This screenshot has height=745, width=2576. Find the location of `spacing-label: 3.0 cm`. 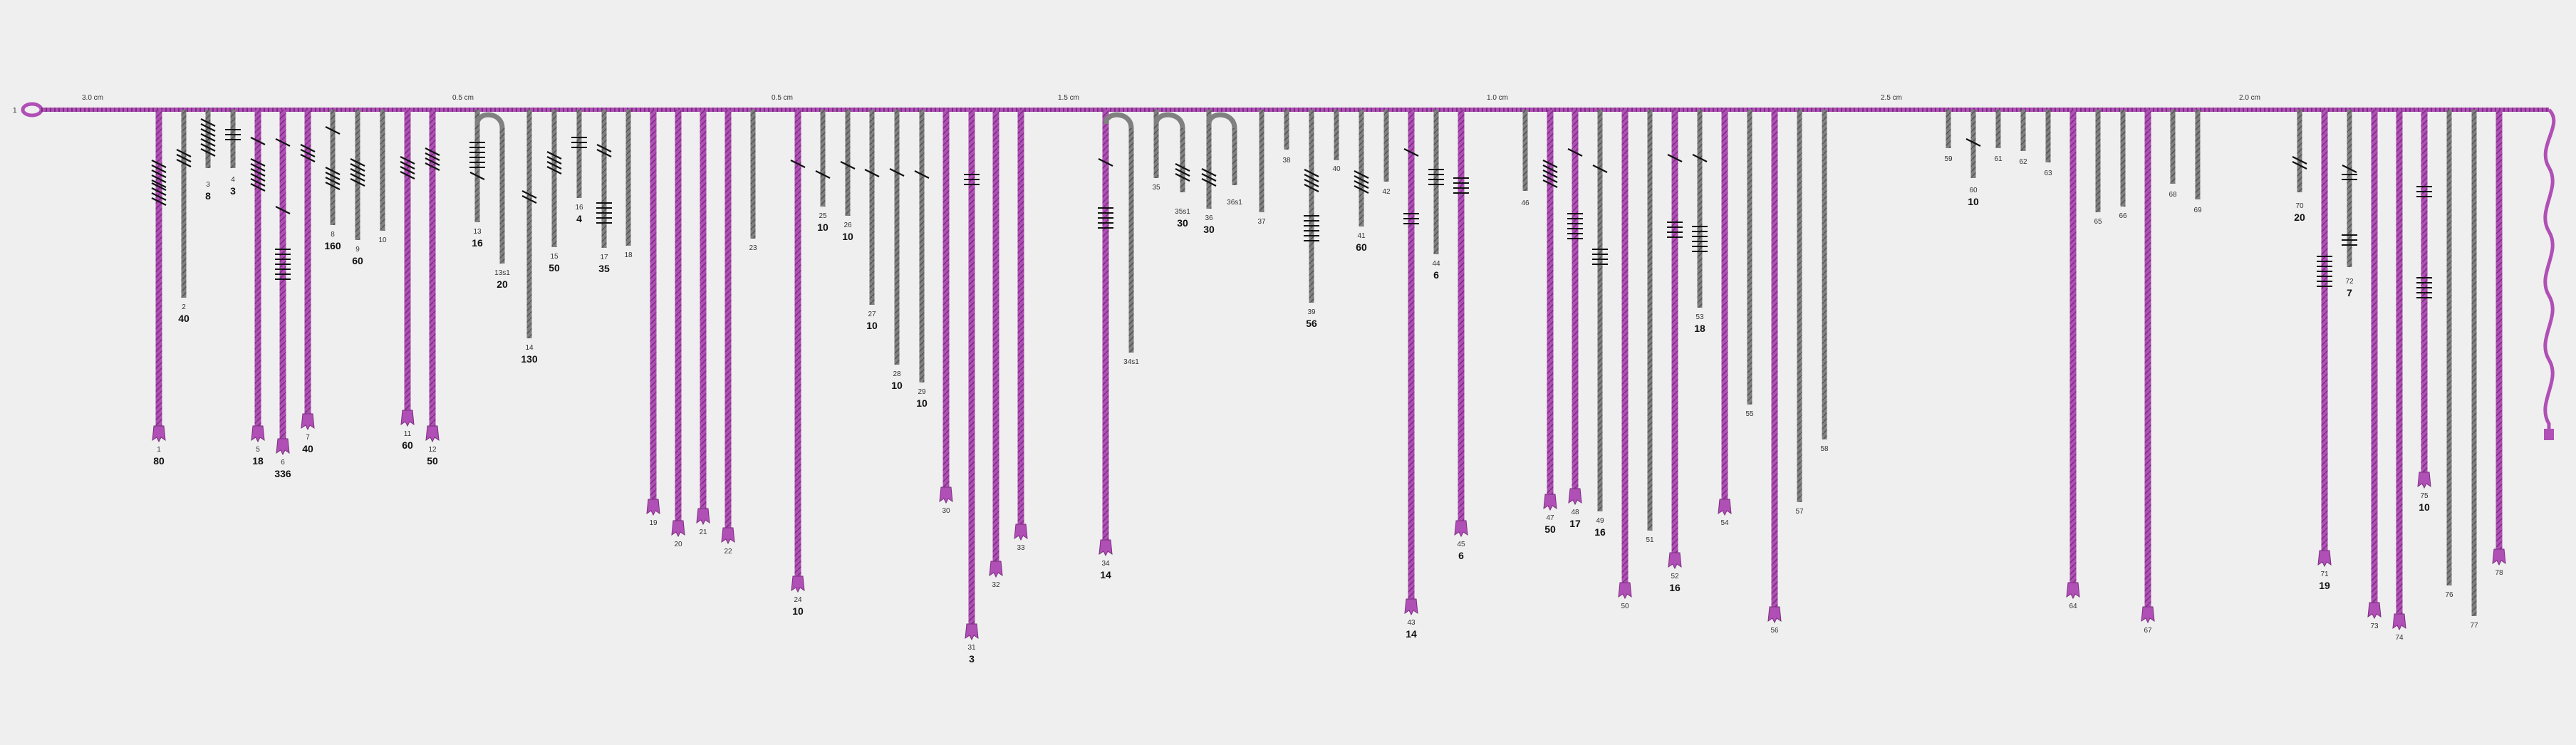

spacing-label: 3.0 cm is located at coordinates (92, 98).